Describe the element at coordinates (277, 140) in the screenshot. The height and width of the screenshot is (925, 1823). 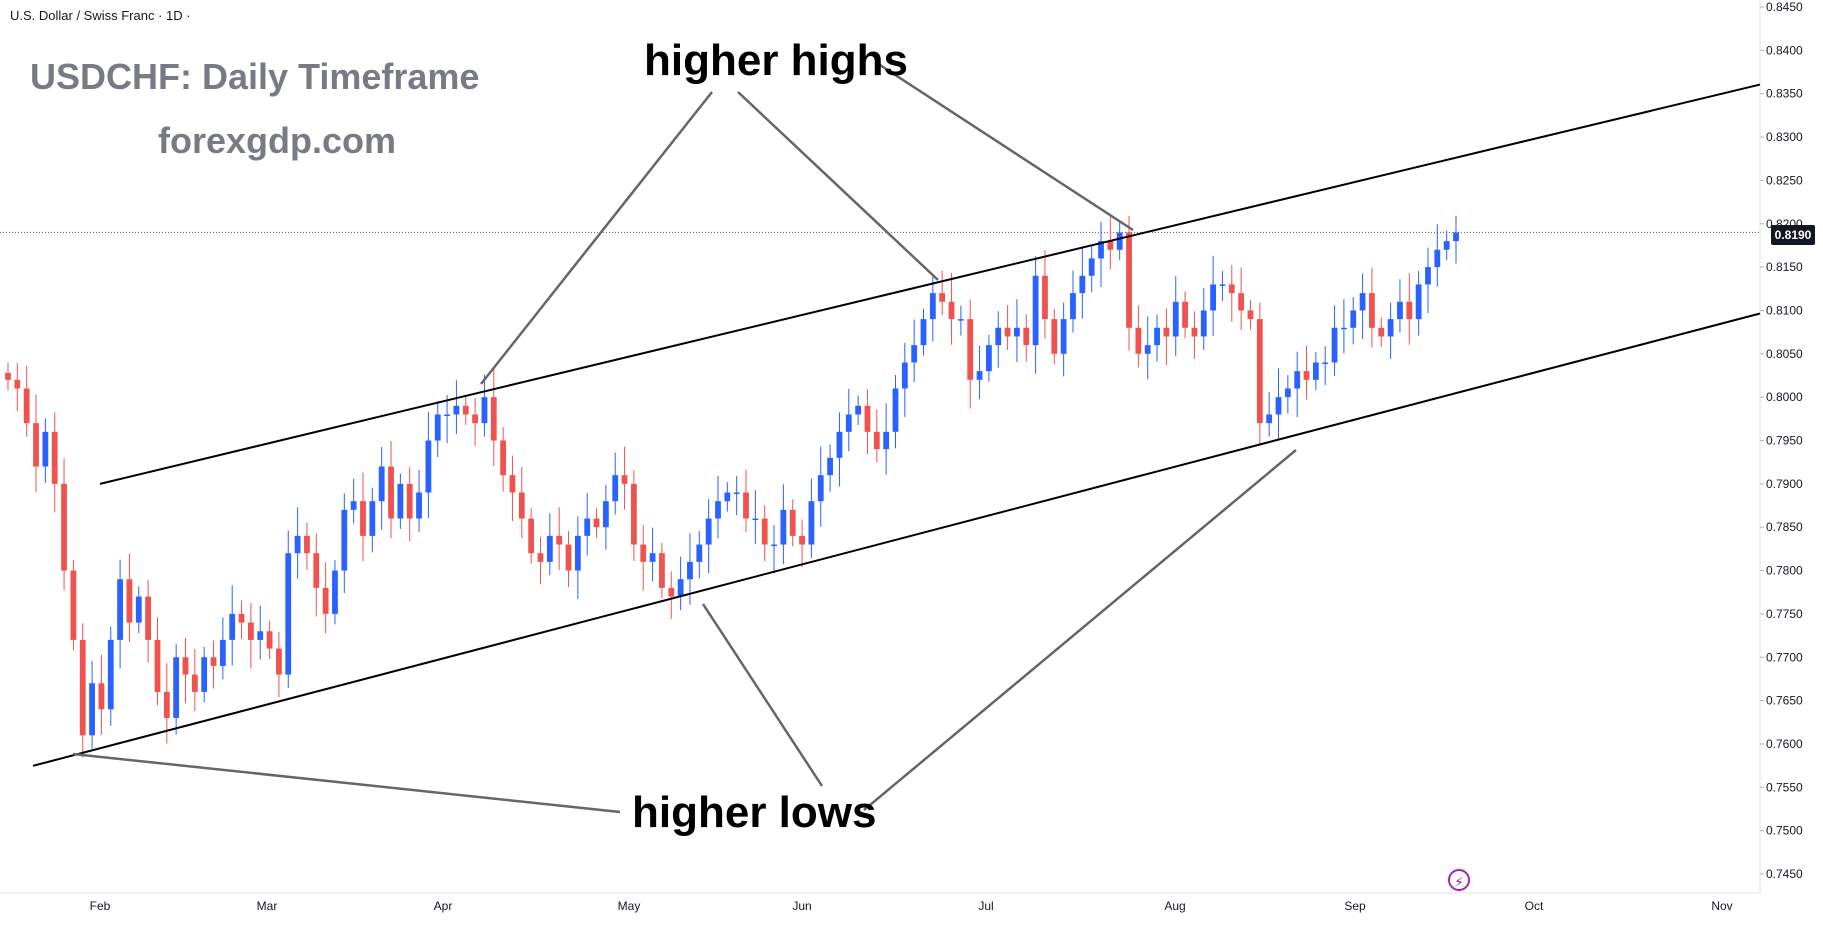
I see `chart-subtitle: forexgdp.com` at that location.